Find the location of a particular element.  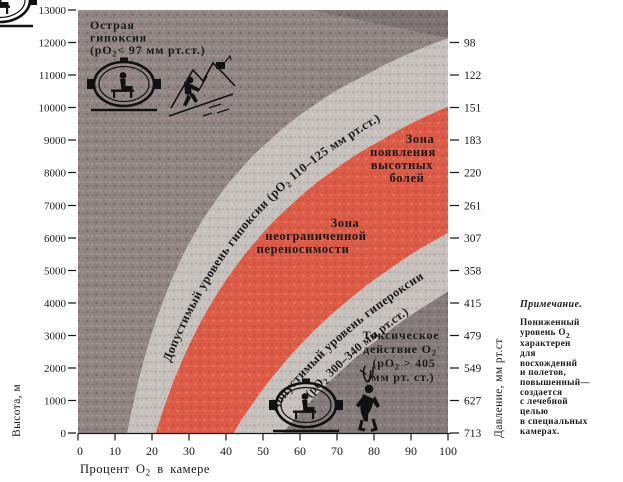

x-tick-label: 10 is located at coordinates (115, 451).